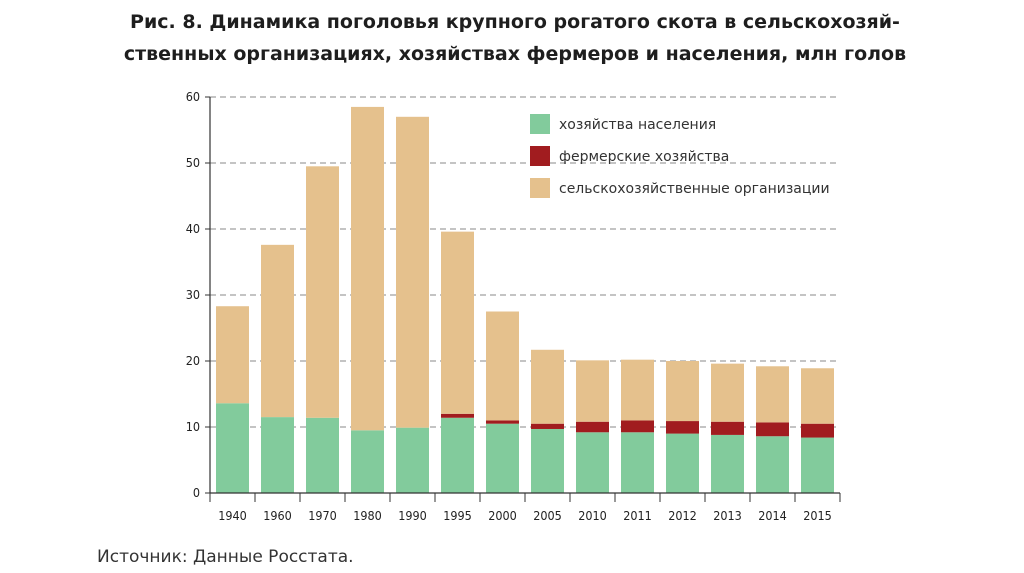 This screenshot has width=1024, height=573. What do you see at coordinates (644, 157) in the screenshot?
I see `legend-label: фермерские хозяйства` at bounding box center [644, 157].